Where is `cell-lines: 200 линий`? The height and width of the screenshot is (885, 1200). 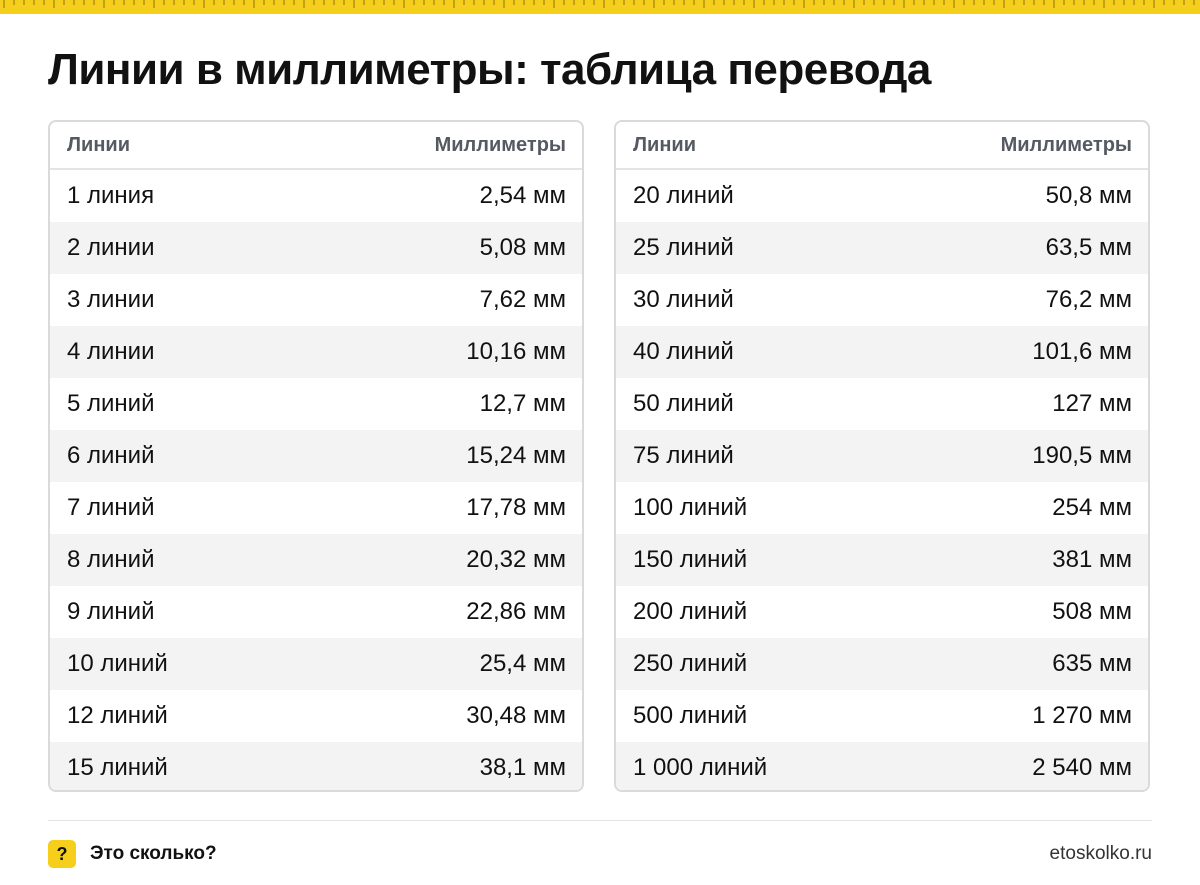
cell-lines: 200 линий is located at coordinates (690, 611).